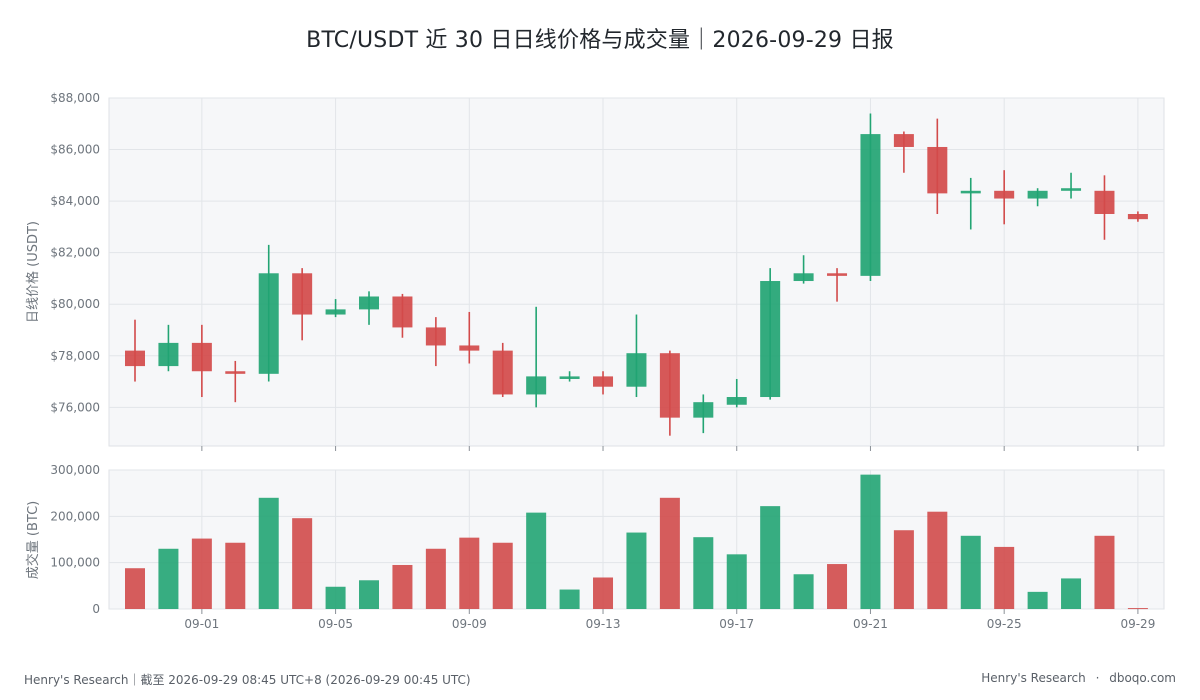 The width and height of the screenshot is (1200, 700). Describe the element at coordinates (335, 624) in the screenshot. I see `x-tick-label: 09-05` at that location.